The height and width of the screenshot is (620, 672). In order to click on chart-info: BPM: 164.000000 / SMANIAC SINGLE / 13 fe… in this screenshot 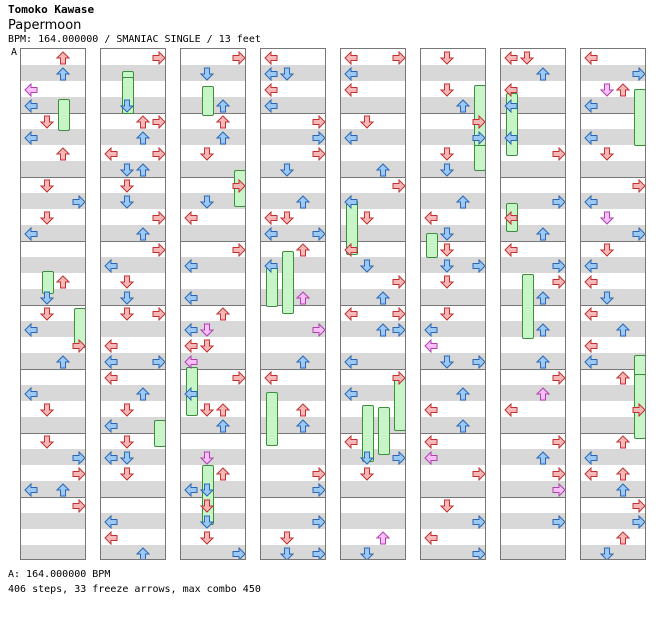, I will do `click(134, 39)`.